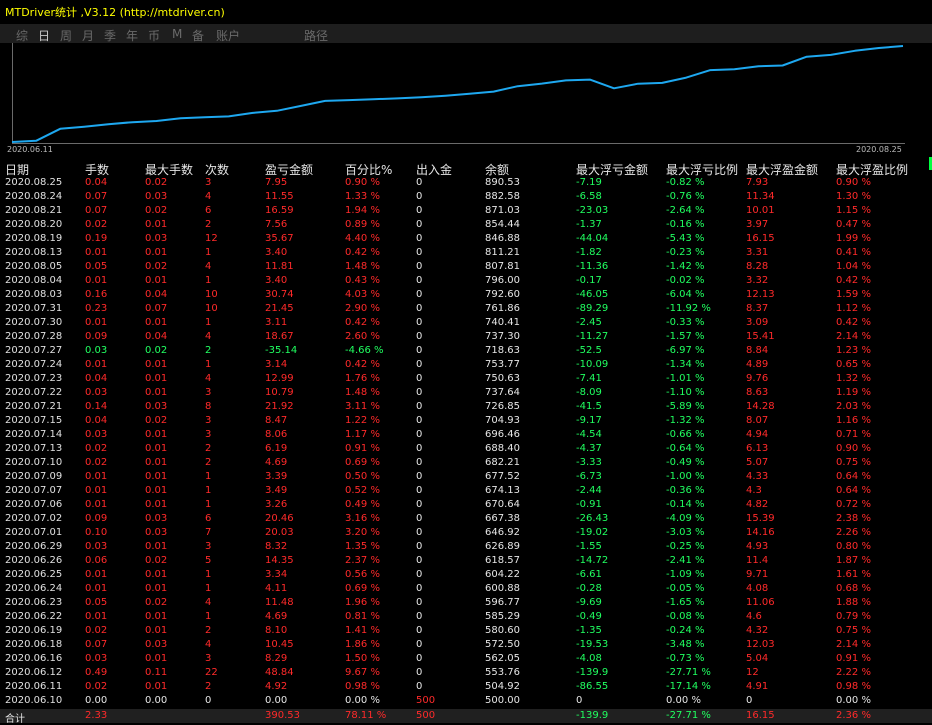 This screenshot has height=725, width=932. I want to click on cell-pl: 8.29, so click(276, 658).